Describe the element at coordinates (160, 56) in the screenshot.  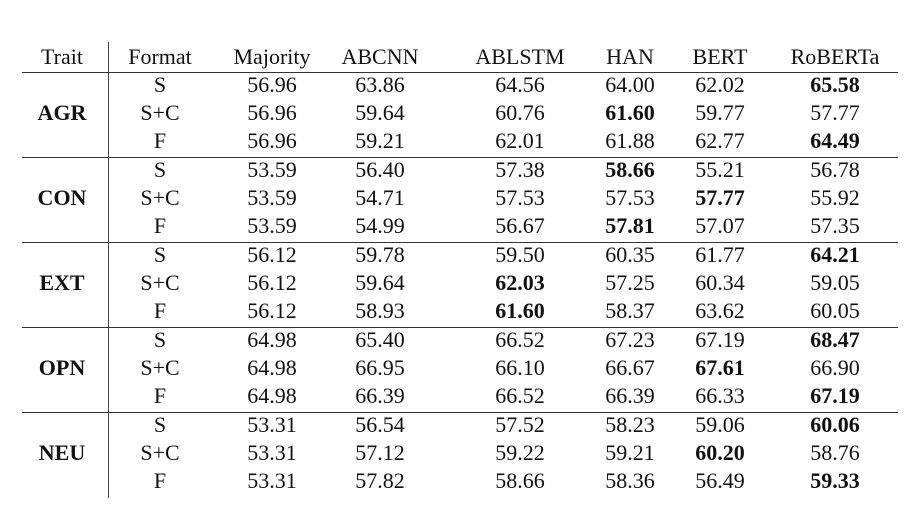
I see `column-header: Format` at that location.